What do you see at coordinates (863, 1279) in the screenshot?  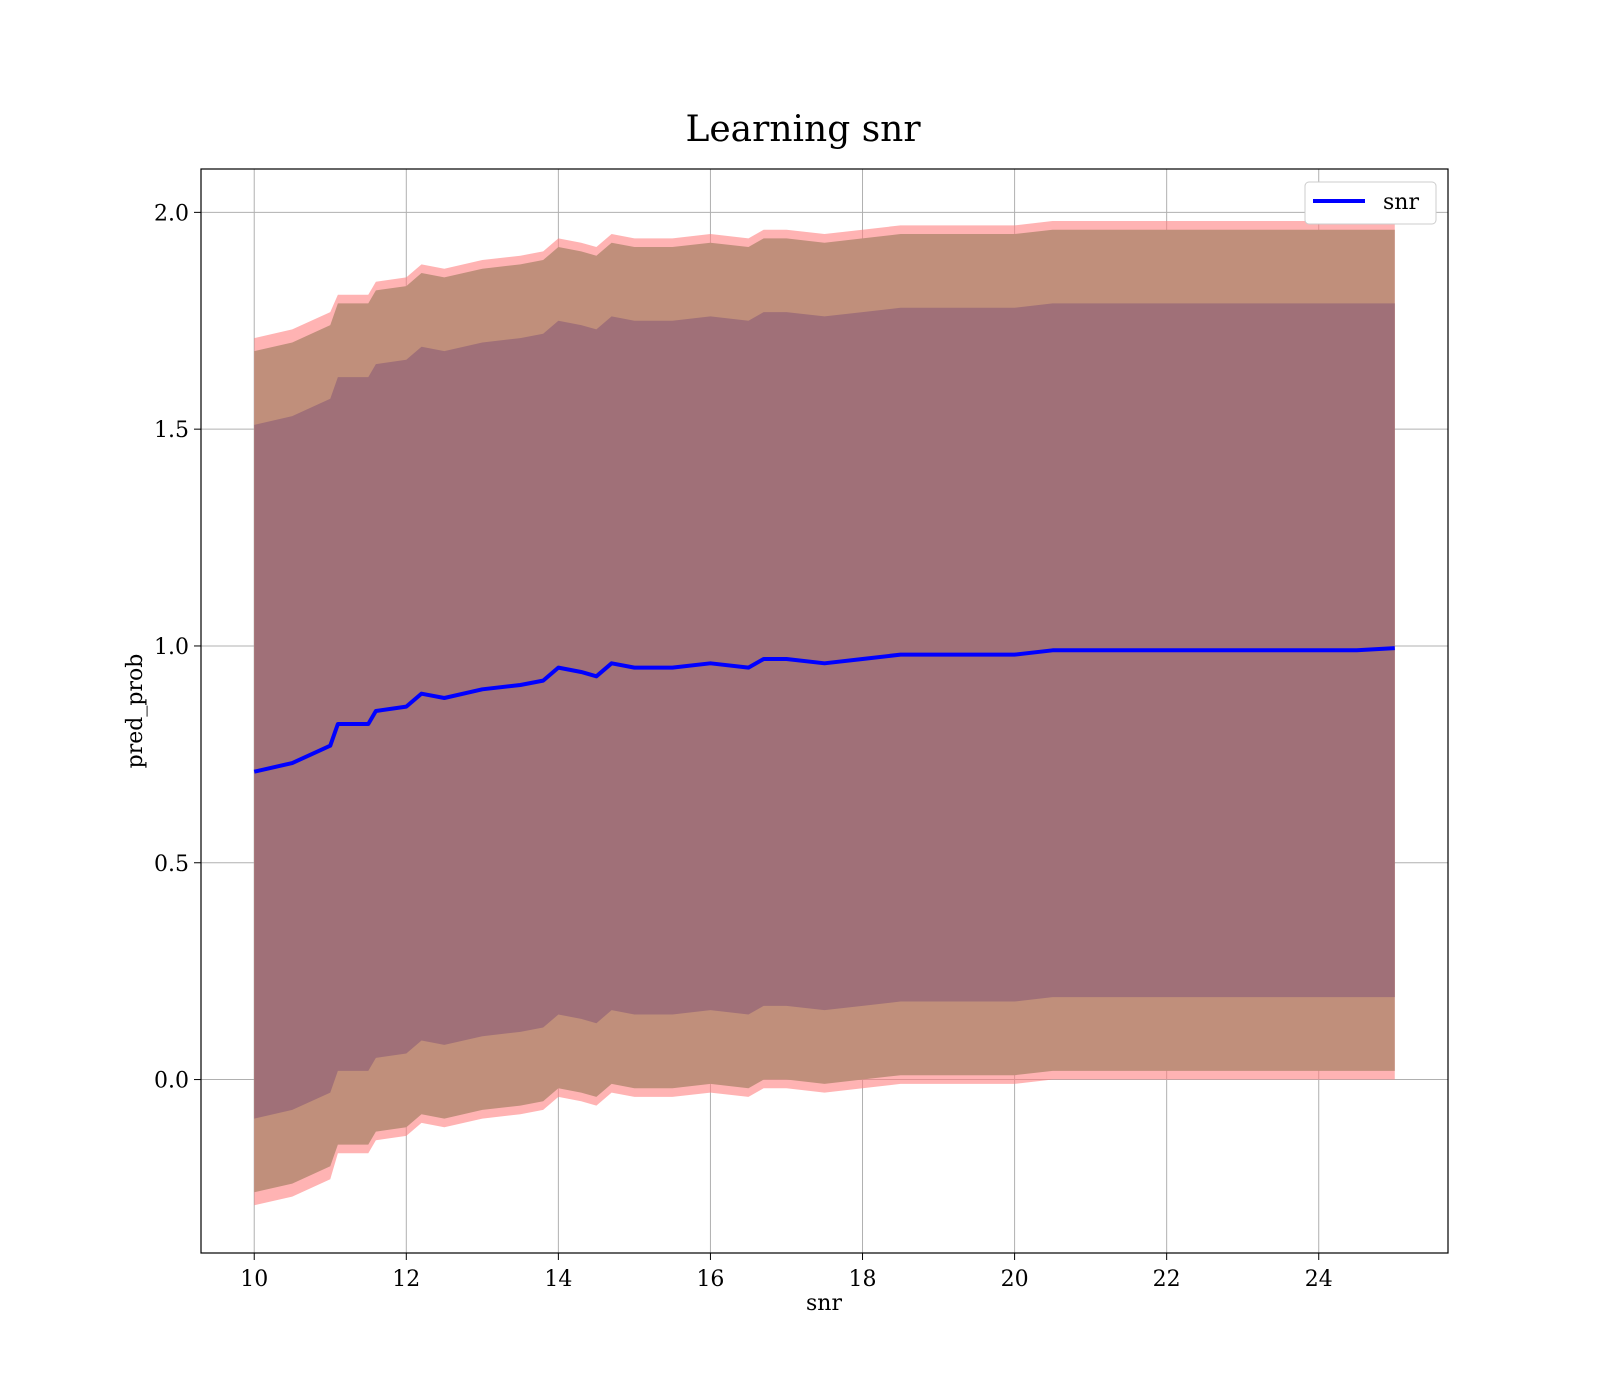 I see `x-tick-label-4: 18` at bounding box center [863, 1279].